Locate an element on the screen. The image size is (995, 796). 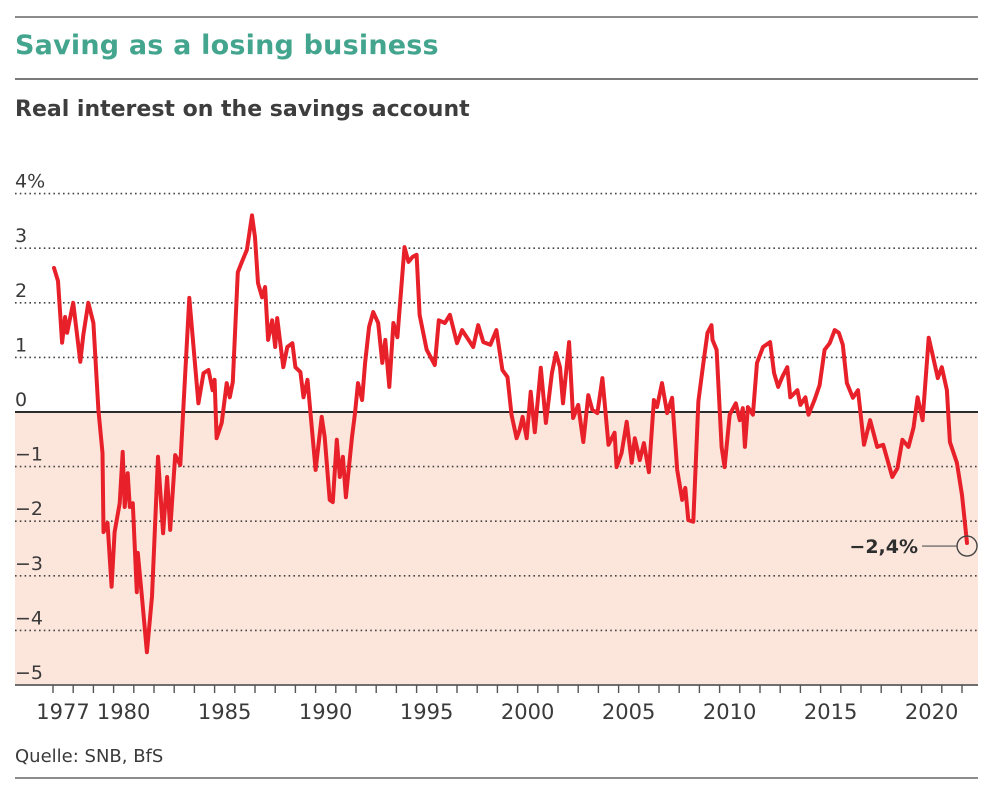
end-value-label: −2,4% is located at coordinates (883, 547).